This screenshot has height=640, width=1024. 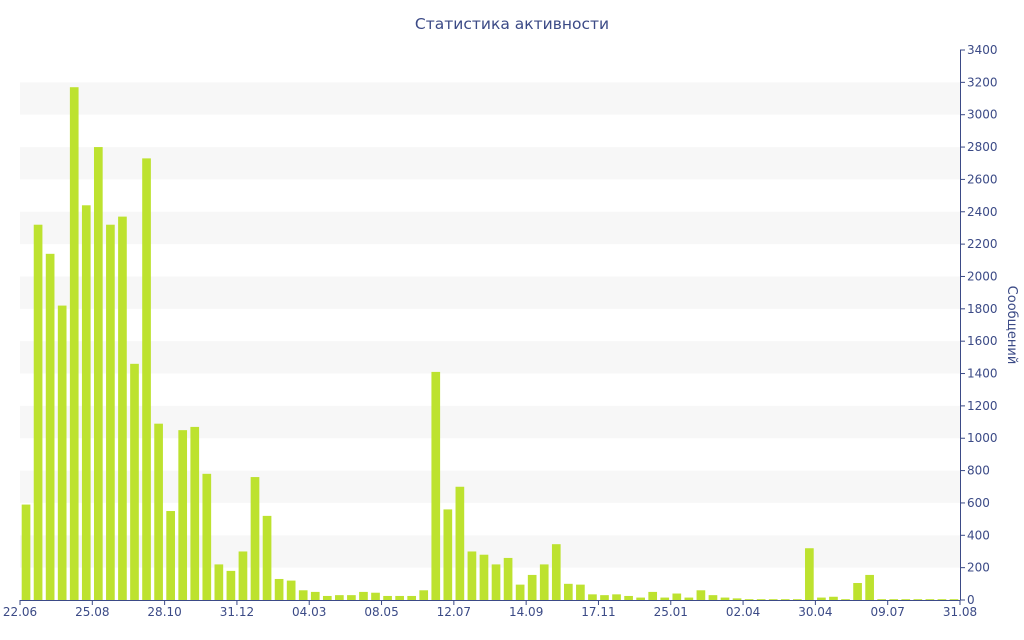 What do you see at coordinates (982, 50) in the screenshot?
I see `y-tick-label: 3400` at bounding box center [982, 50].